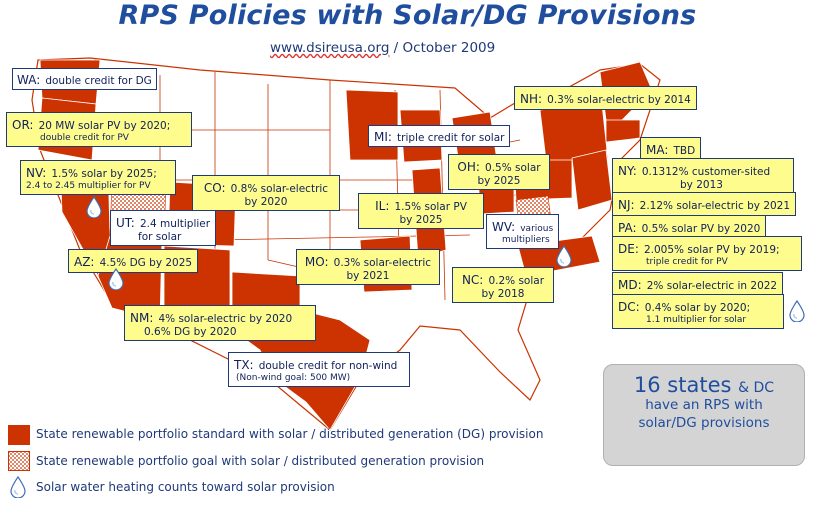  Describe the element at coordinates (797, 311) in the screenshot. I see `water-drop-icon-dc` at that location.